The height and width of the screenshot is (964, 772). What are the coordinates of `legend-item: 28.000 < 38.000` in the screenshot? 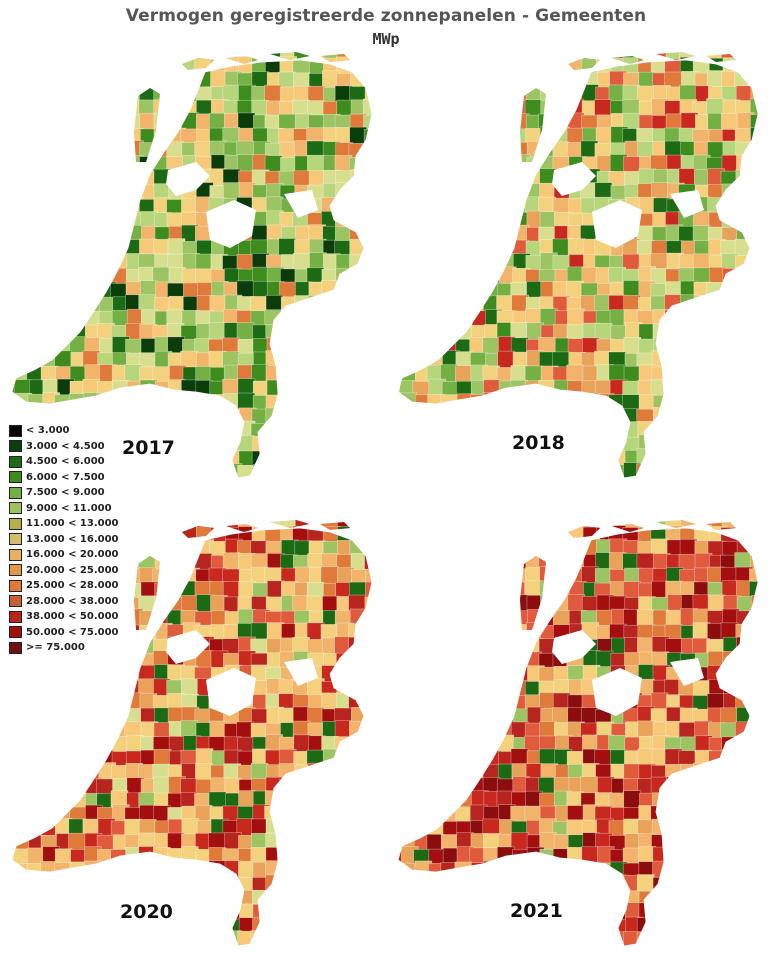 It's located at (64, 602).